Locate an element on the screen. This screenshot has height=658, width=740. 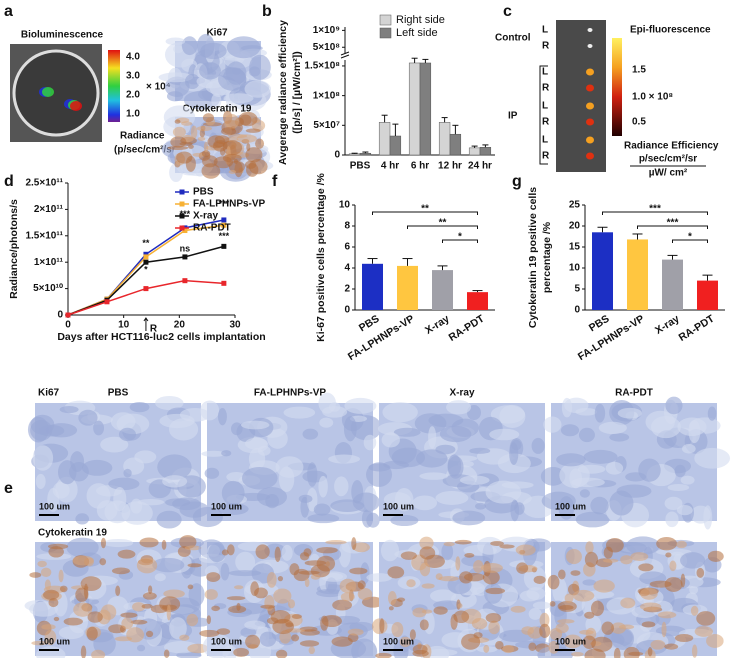
legend-label: Left side is located at coordinates (417, 33).